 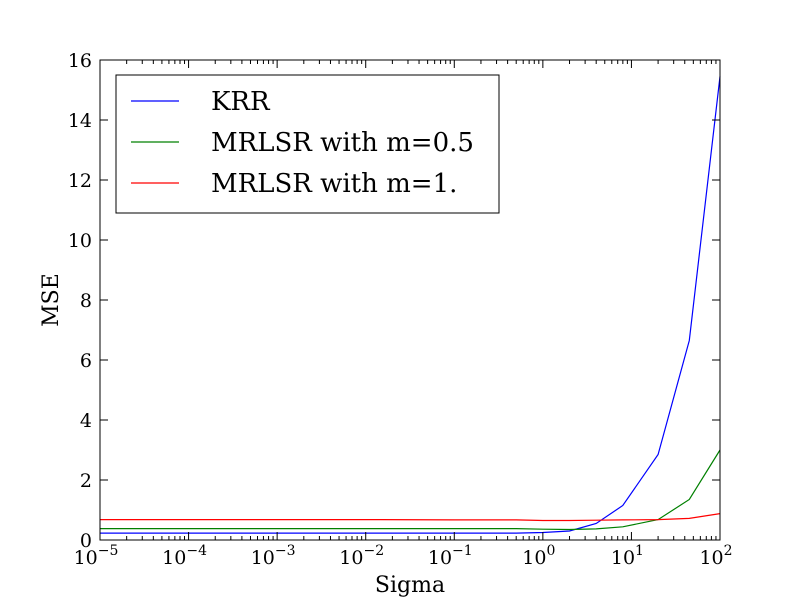 I want to click on x-tick-label: 10⁻², so click(x=361, y=556).